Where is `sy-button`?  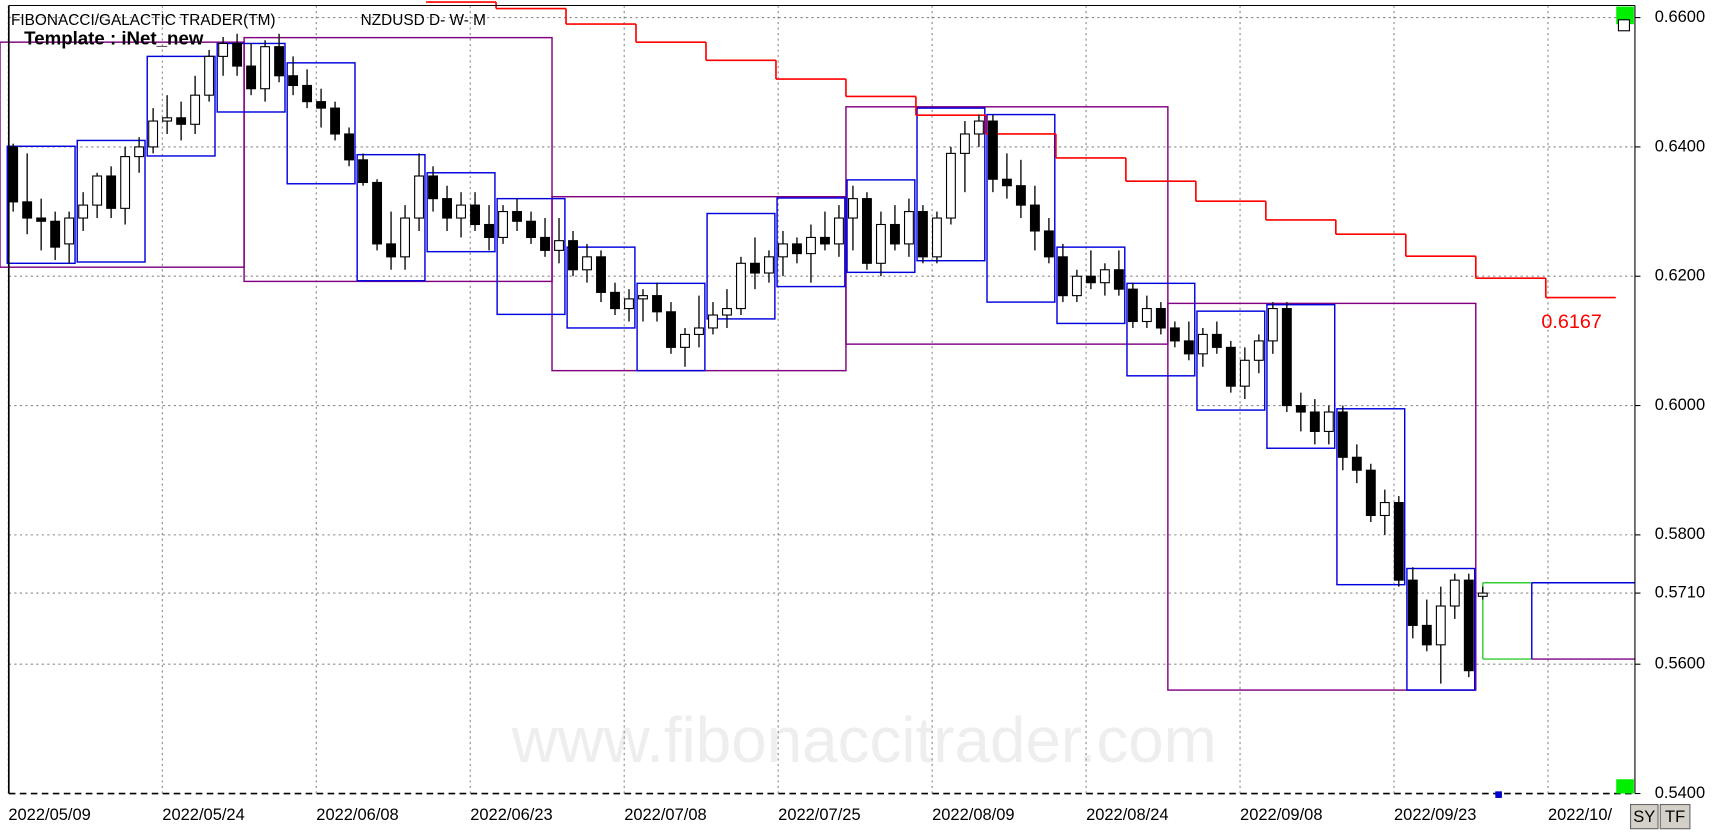
sy-button is located at coordinates (1644, 816).